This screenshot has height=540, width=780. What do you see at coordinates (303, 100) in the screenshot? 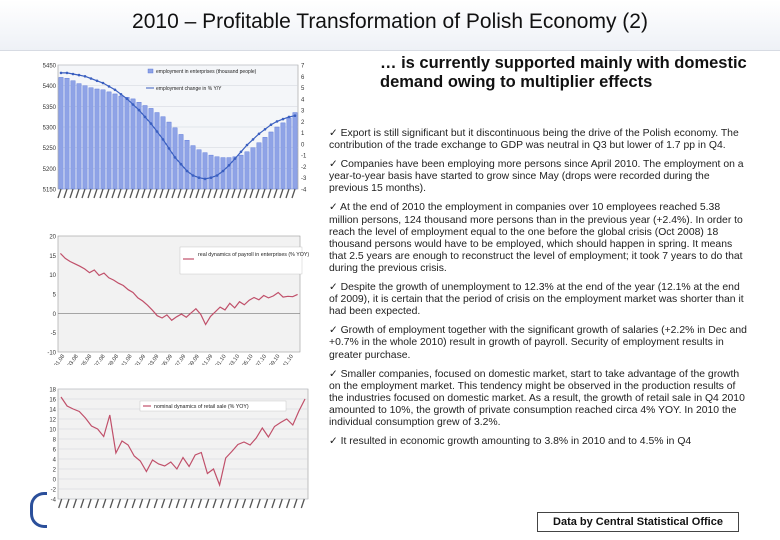
I see `y-tick-label: 4` at bounding box center [303, 100].